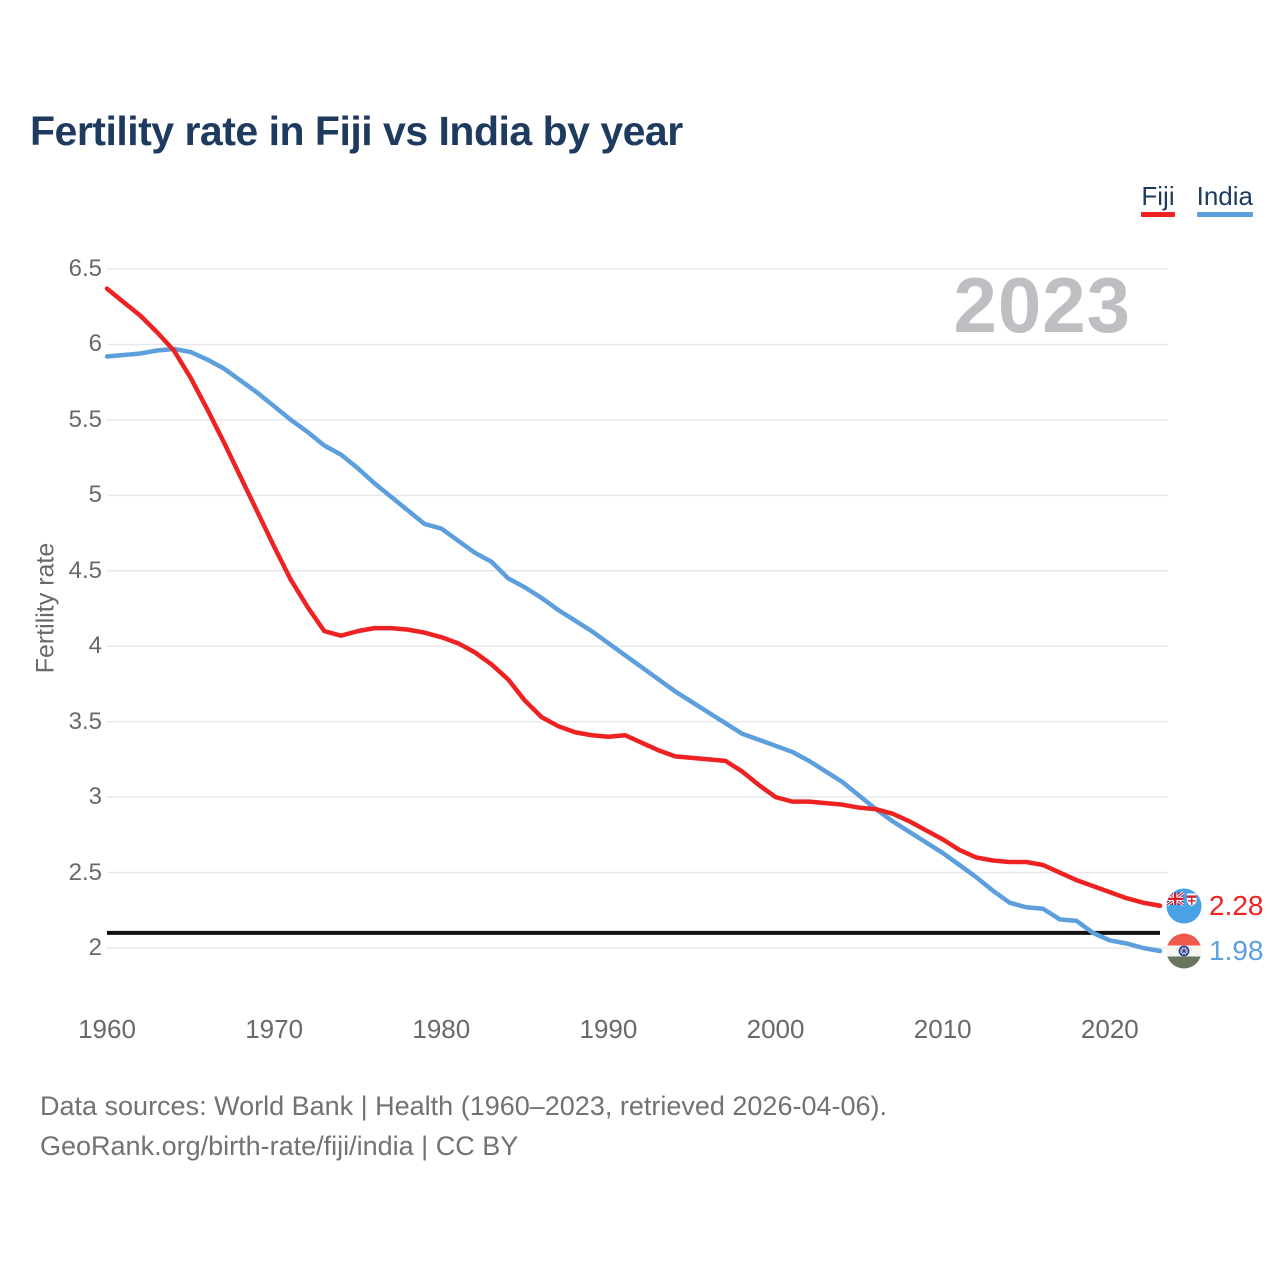  Describe the element at coordinates (1236, 905) in the screenshot. I see `fiji-end-value: 2.28` at that location.